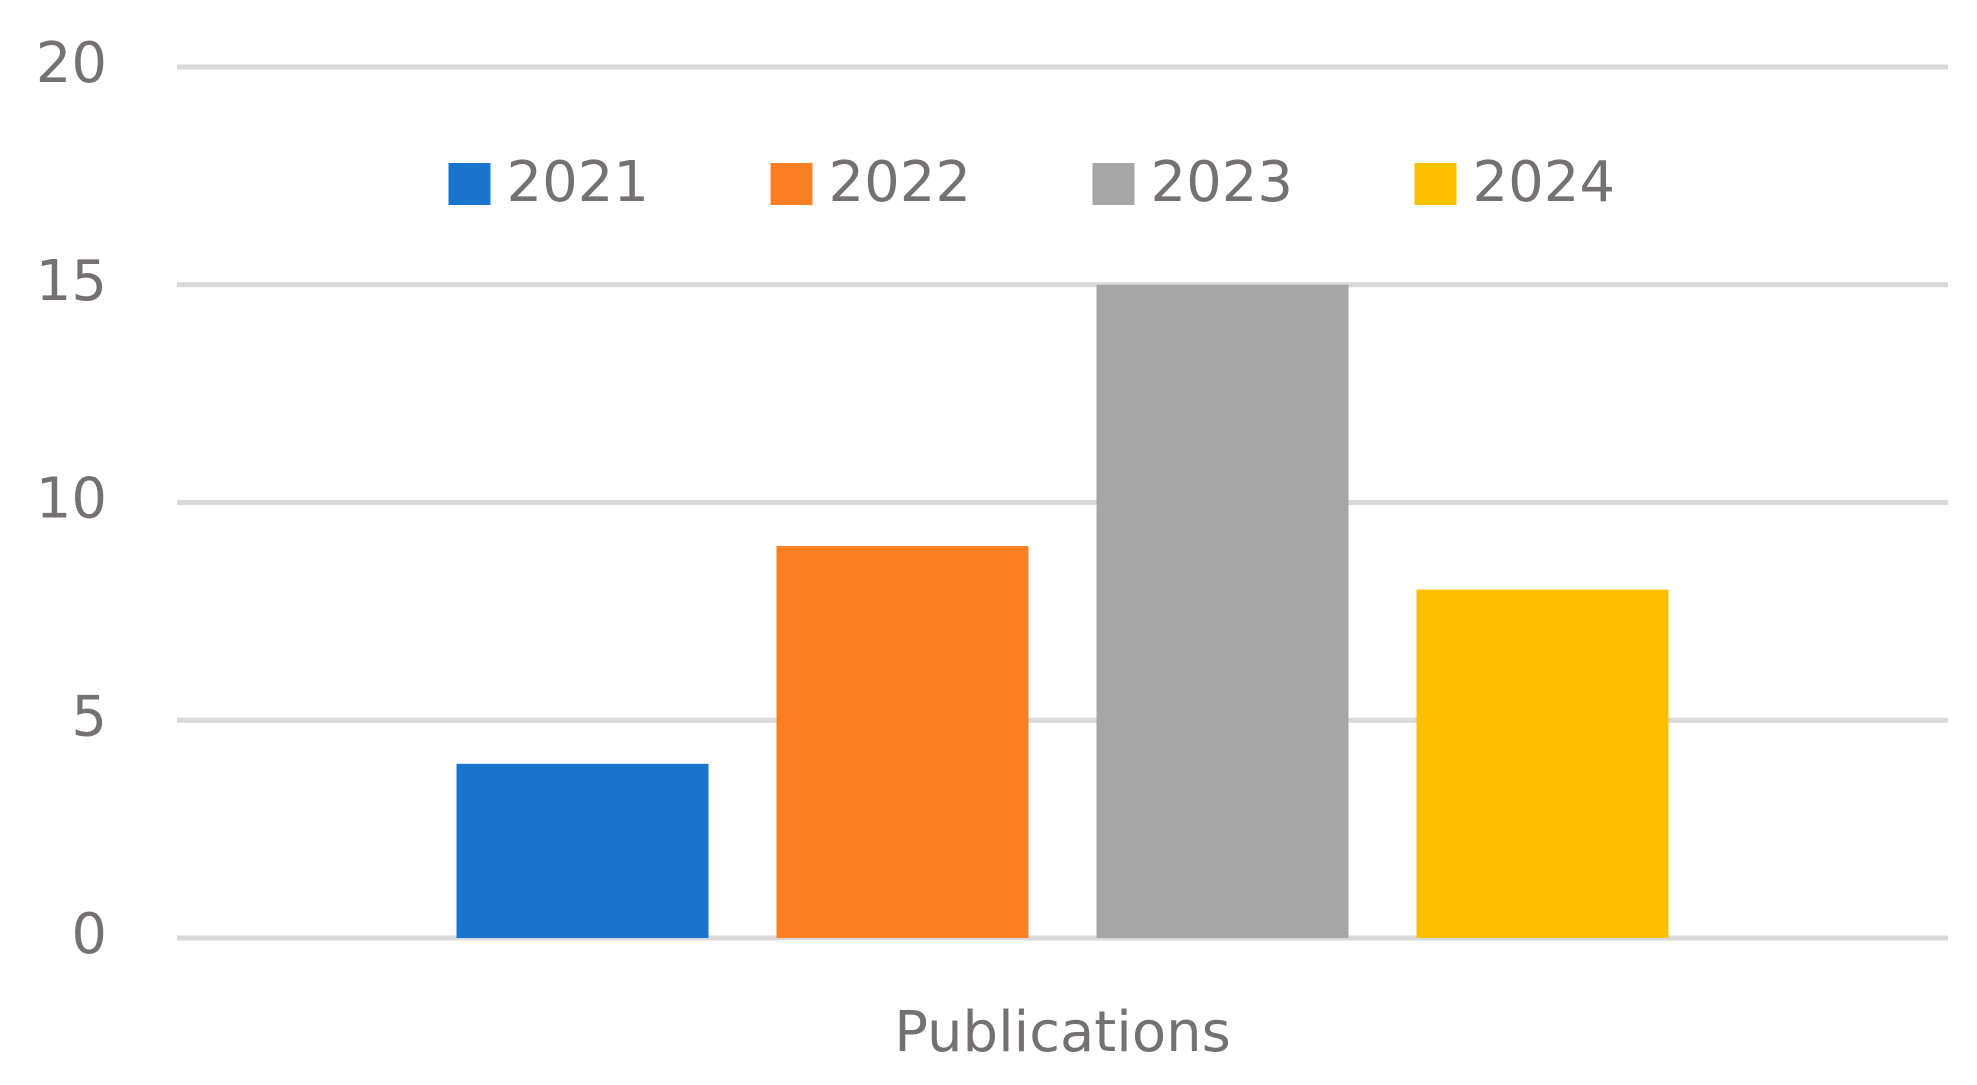 The image size is (1977, 1085). What do you see at coordinates (71, 281) in the screenshot?
I see `y-tick-label: 15` at bounding box center [71, 281].